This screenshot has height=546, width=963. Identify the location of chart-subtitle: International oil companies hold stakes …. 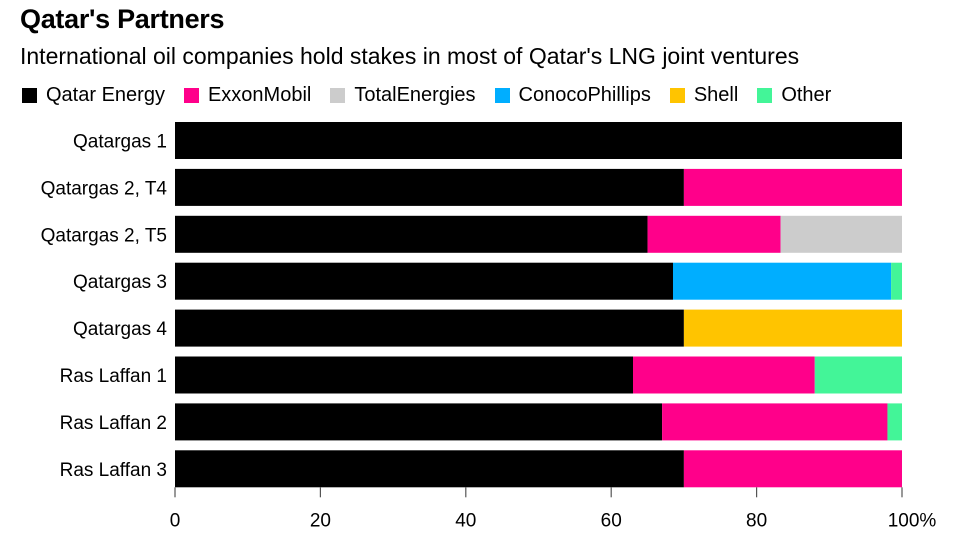
(410, 56).